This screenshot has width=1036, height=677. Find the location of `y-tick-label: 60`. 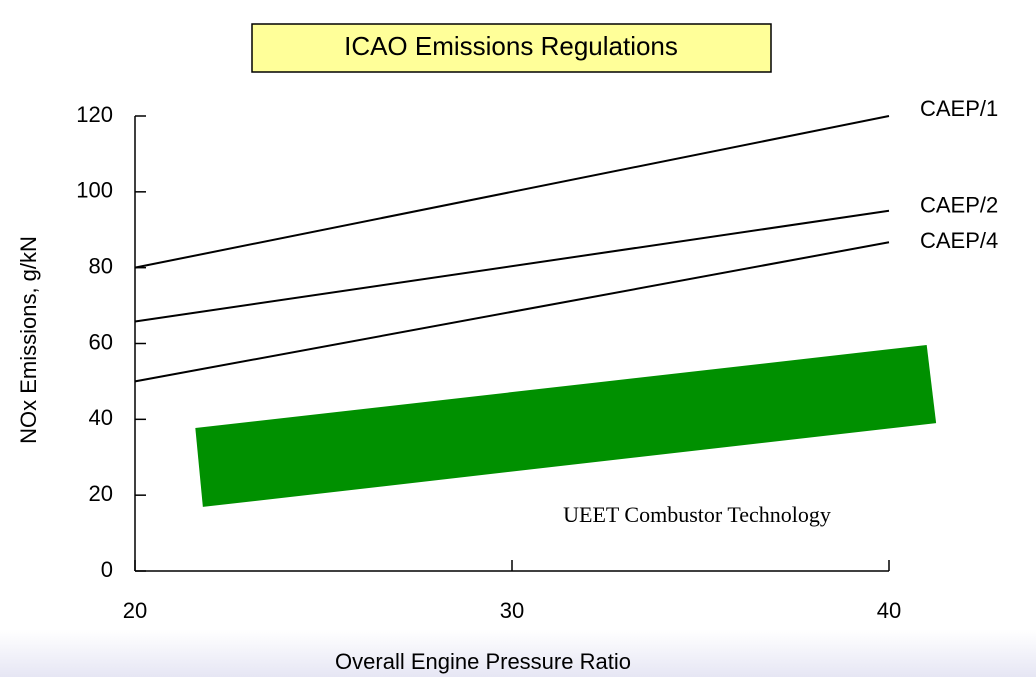

y-tick-label: 60 is located at coordinates (101, 341).